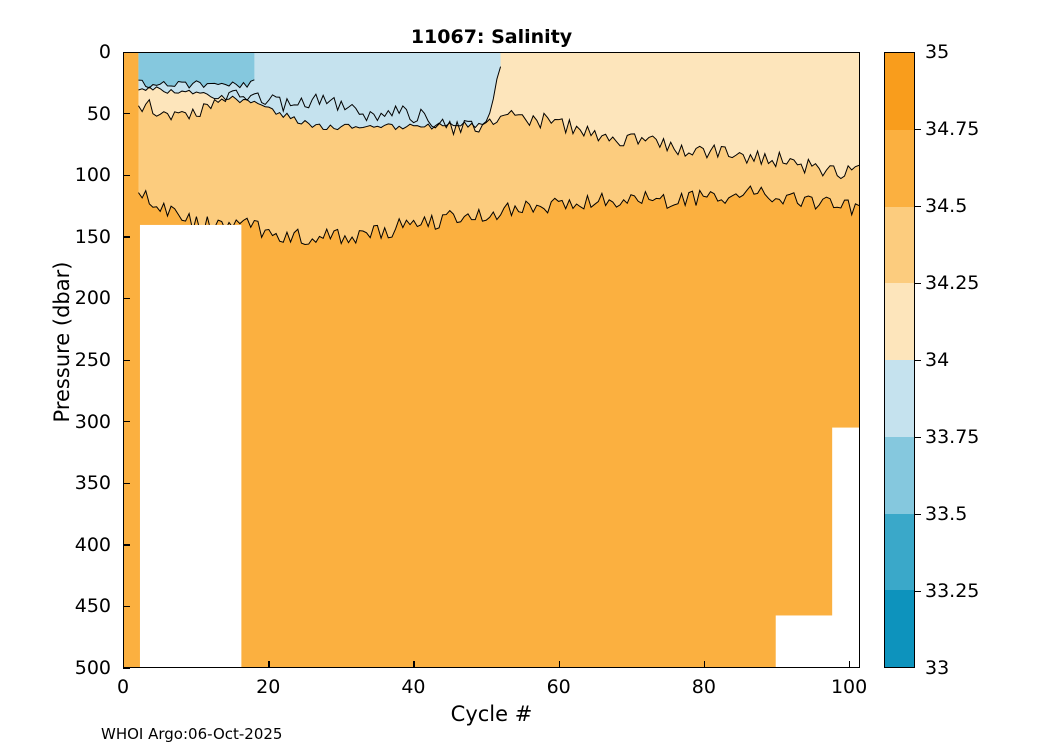 This screenshot has width=1050, height=750. I want to click on y-tick-label: 300, so click(92, 421).